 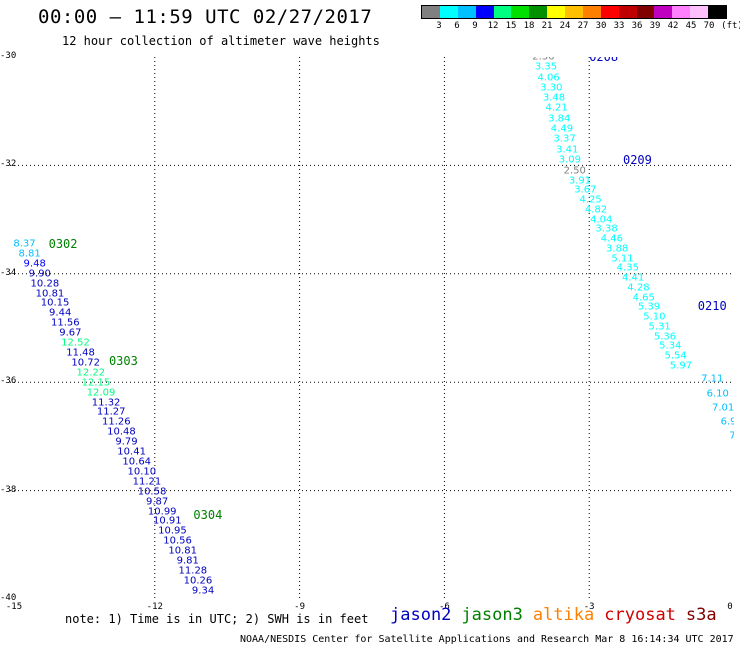 I want to click on pass-time-label: 0304, so click(x=208, y=514).